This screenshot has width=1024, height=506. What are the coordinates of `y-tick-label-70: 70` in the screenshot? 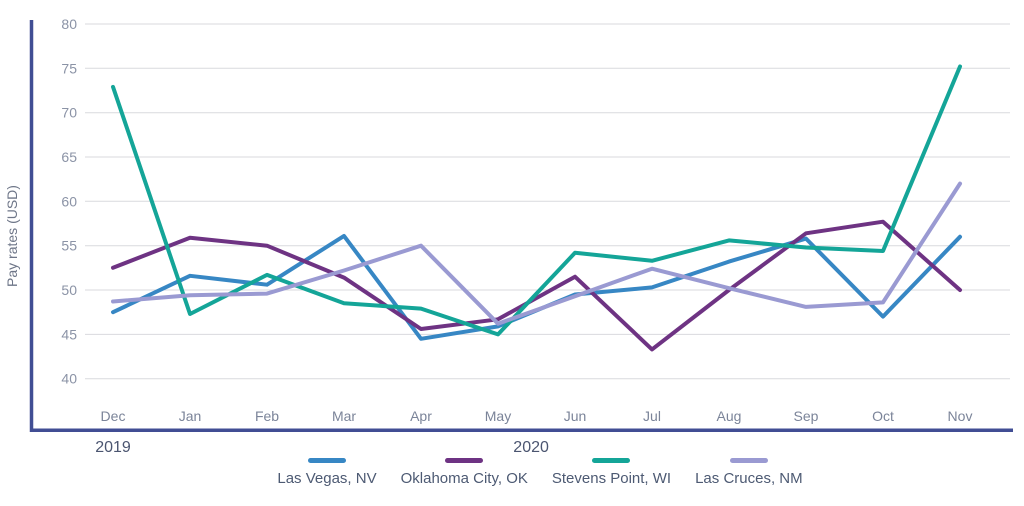 It's located at (69, 113).